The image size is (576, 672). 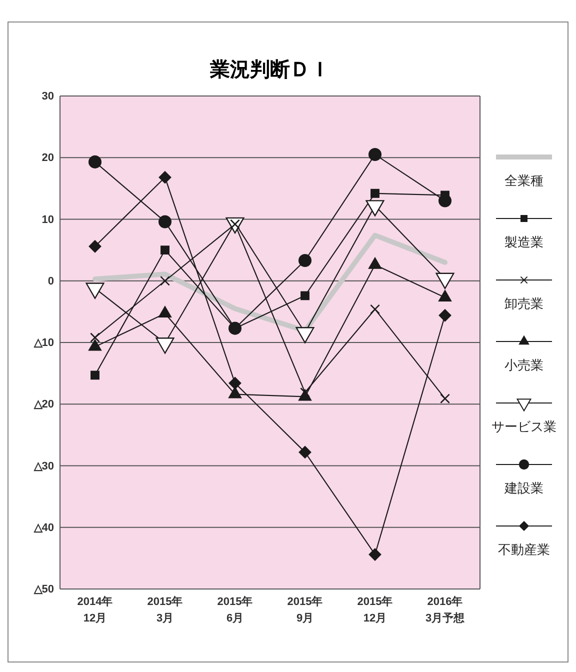 I want to click on x-tick-label: 2015年 9月, so click(x=305, y=609).